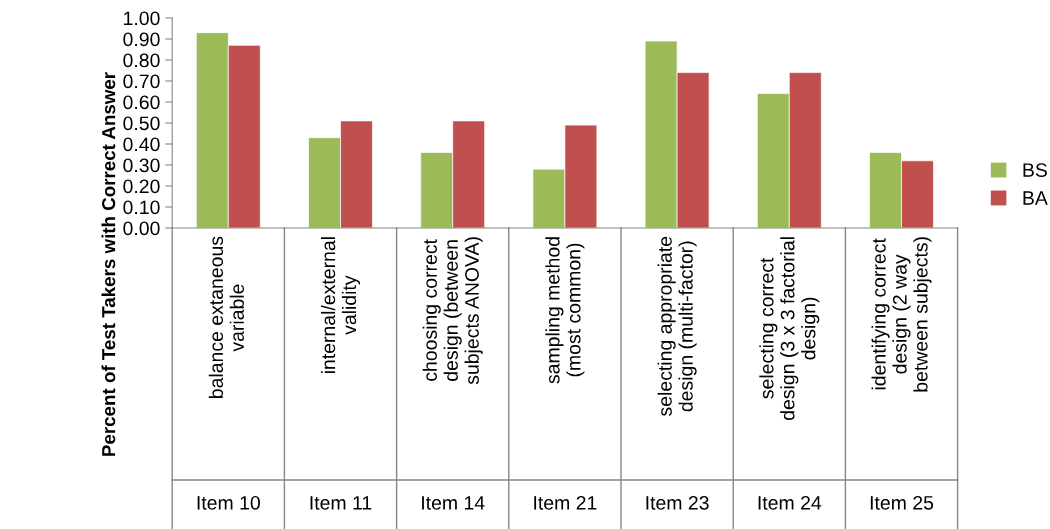  What do you see at coordinates (141, 144) in the screenshot?
I see `y-tick-label: 0.40` at bounding box center [141, 144].